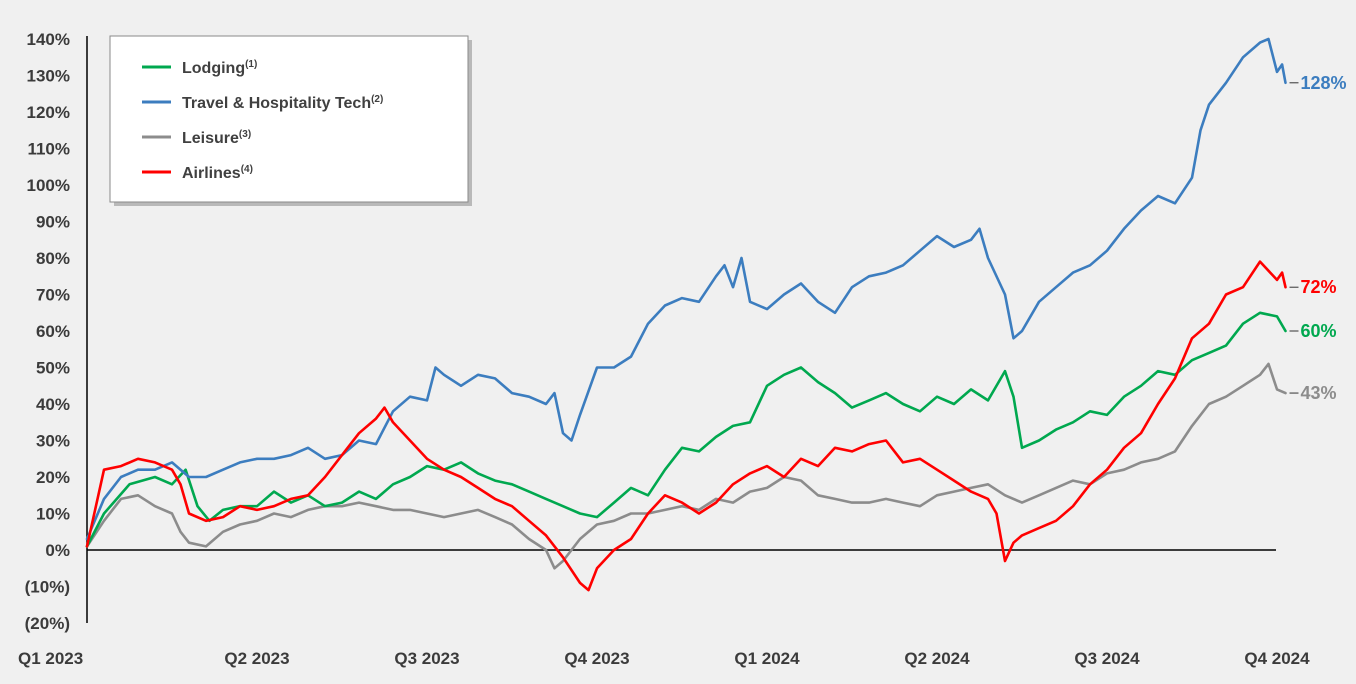 This screenshot has width=1356, height=684. Describe the element at coordinates (53, 368) in the screenshot. I see `y-tick-label: 50%` at that location.